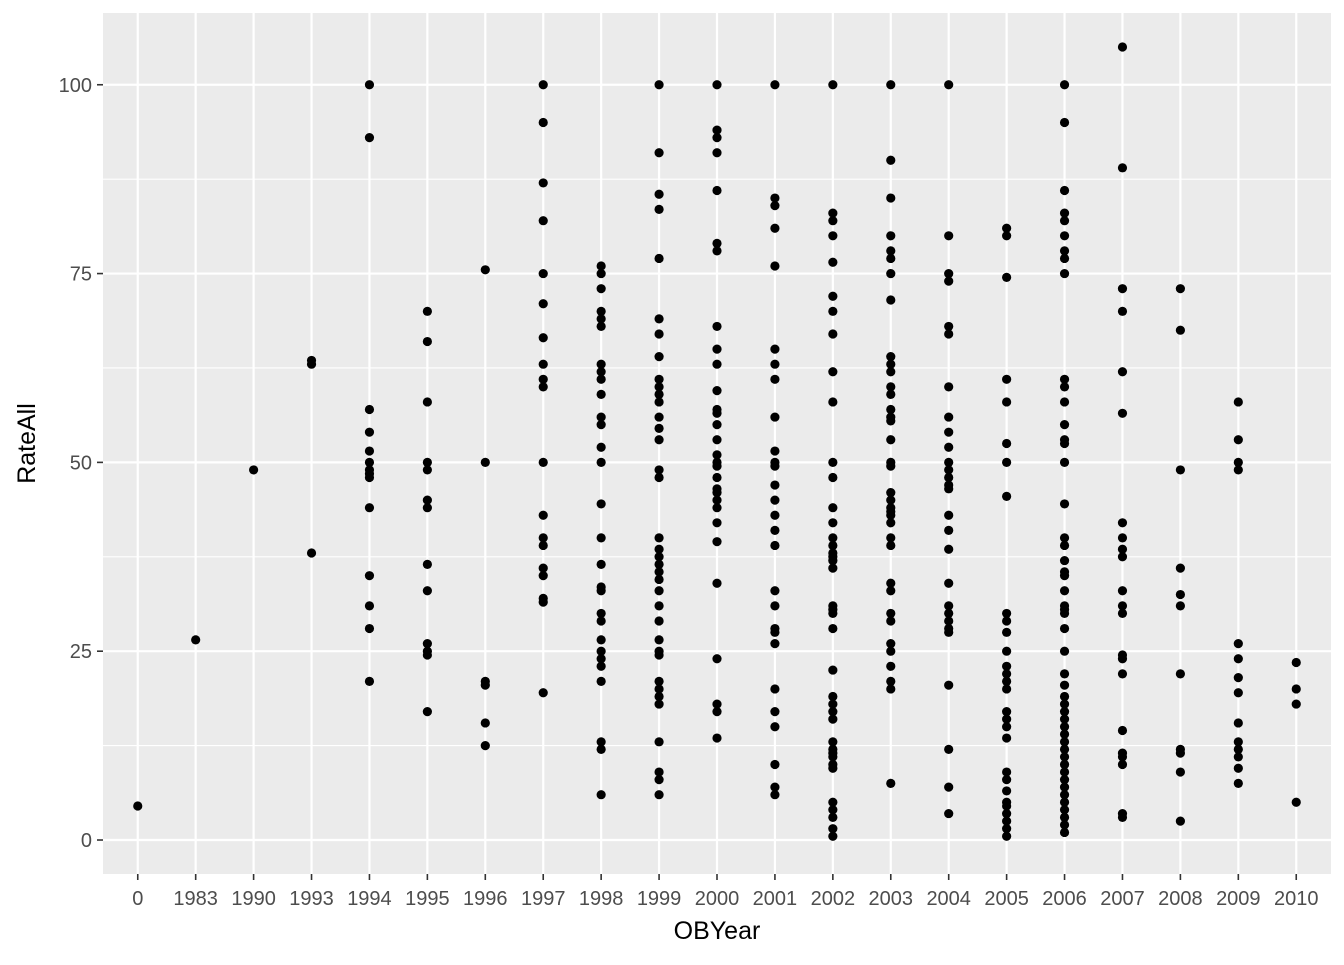  Describe the element at coordinates (543, 899) in the screenshot. I see `x-tick-label: 1997` at that location.